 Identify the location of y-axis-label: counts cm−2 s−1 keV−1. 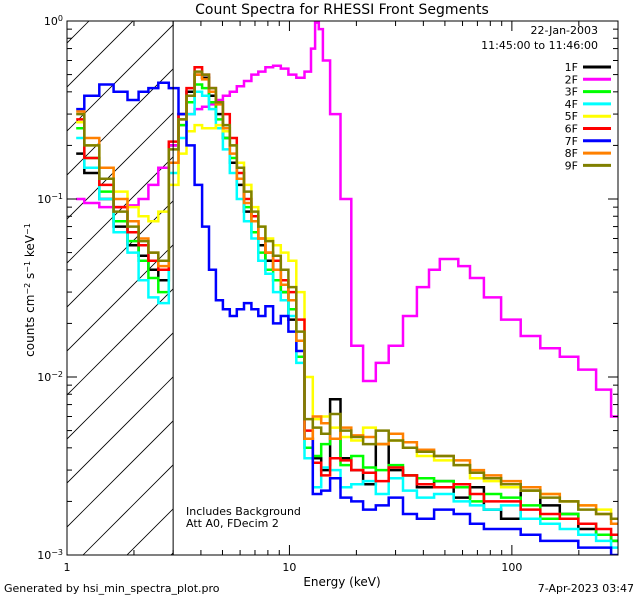
(30, 290).